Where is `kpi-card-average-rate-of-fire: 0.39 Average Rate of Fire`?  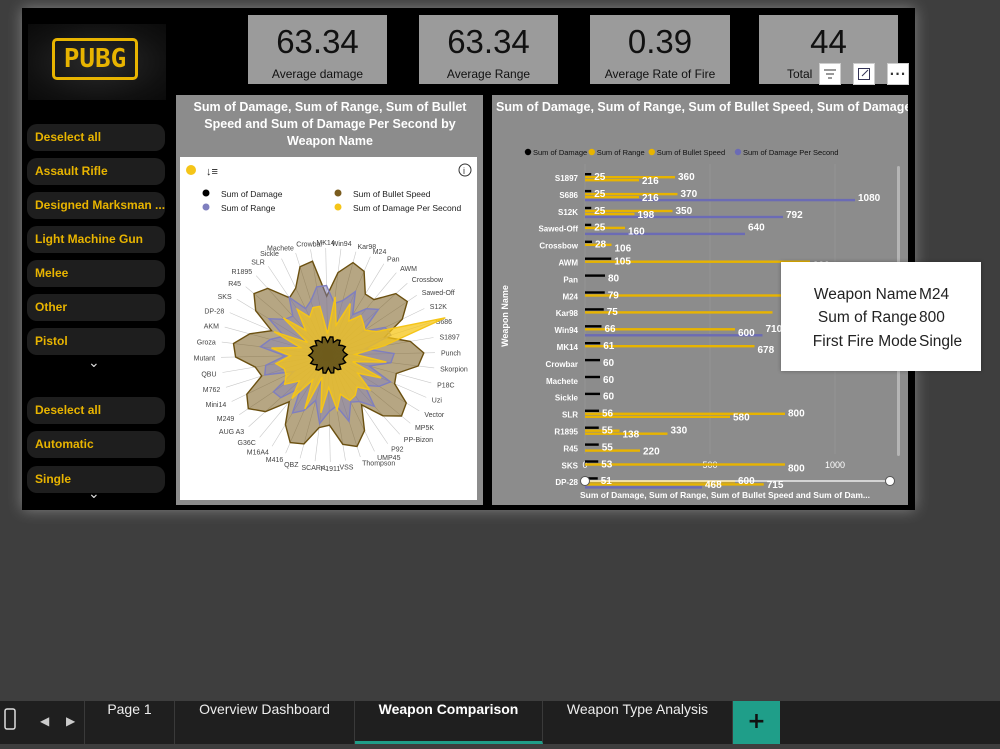 kpi-card-average-rate-of-fire: 0.39 Average Rate of Fire is located at coordinates (660, 49).